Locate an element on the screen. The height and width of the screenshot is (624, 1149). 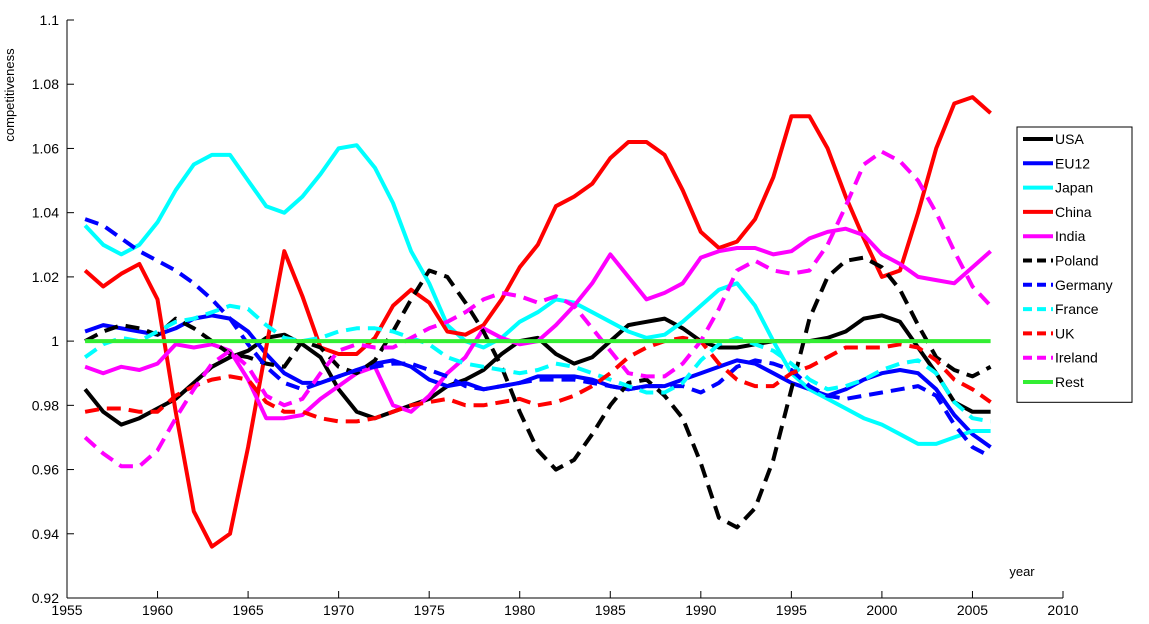
y-tick-label: 1.06 is located at coordinates (45, 148).